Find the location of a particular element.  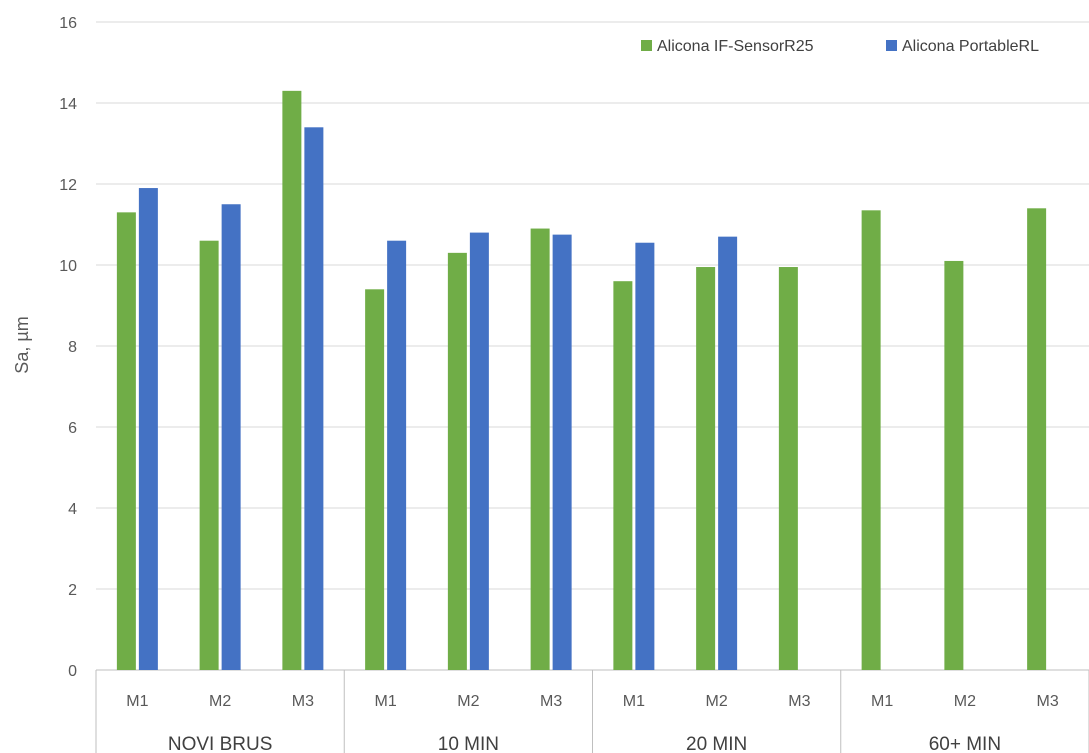

y-tick-label: 8 is located at coordinates (72, 347).